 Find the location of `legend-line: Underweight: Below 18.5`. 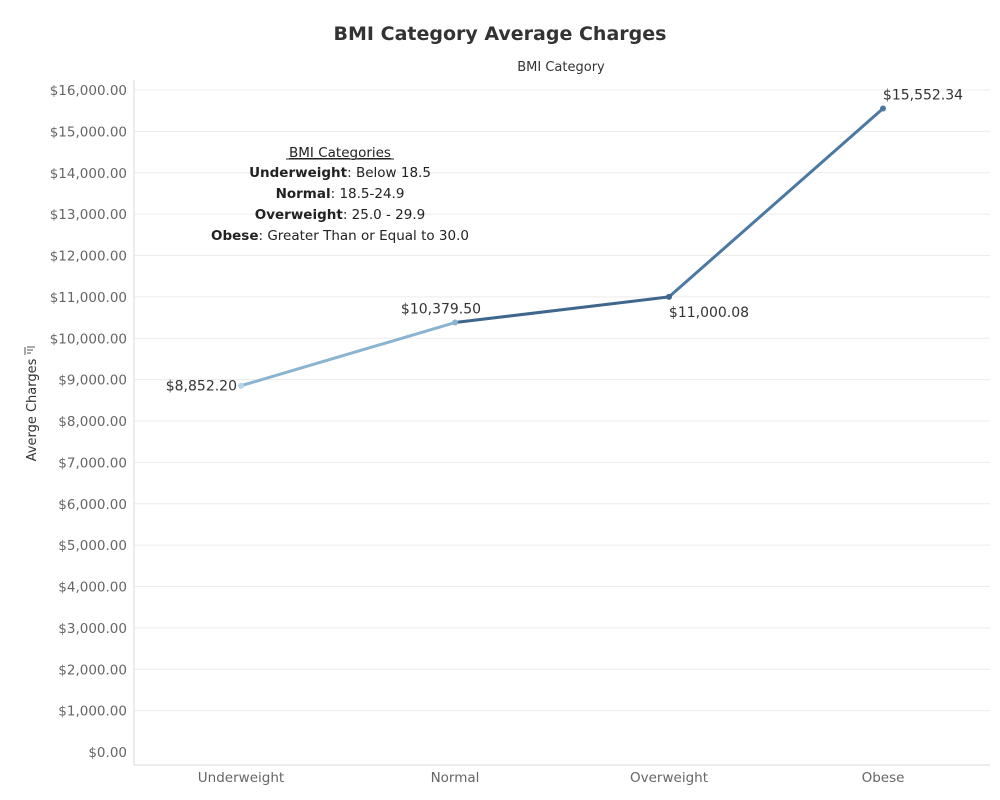

legend-line: Underweight: Below 18.5 is located at coordinates (340, 173).